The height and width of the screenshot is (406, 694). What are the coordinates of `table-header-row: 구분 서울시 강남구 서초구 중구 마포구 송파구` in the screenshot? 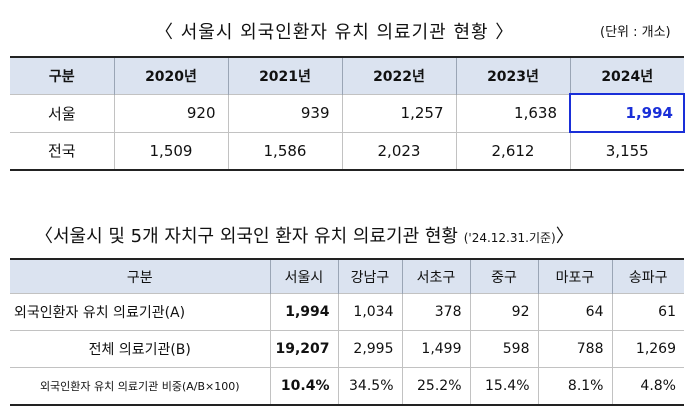 It's located at (347, 276).